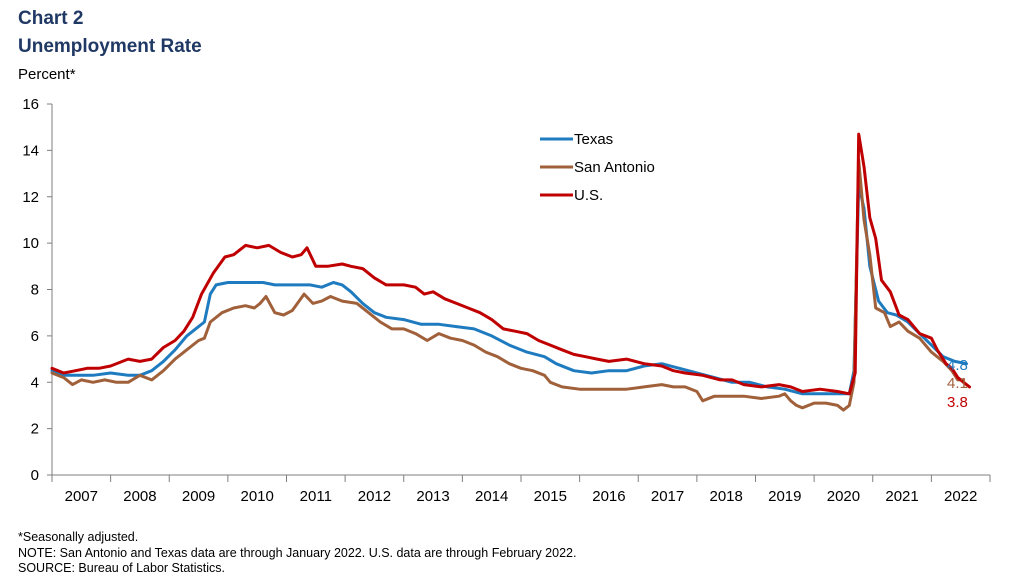 Image resolution: width=1024 pixels, height=584 pixels. Describe the element at coordinates (257, 496) in the screenshot. I see `x-tick-label: 2010` at that location.